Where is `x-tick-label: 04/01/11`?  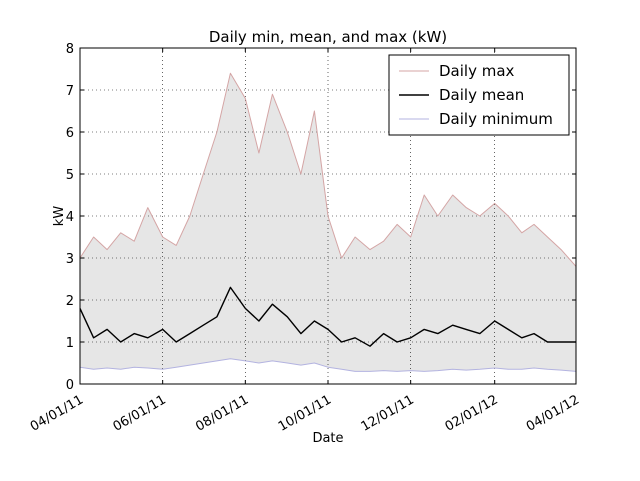
x-tick-label: 04/01/11 is located at coordinates (57, 413).